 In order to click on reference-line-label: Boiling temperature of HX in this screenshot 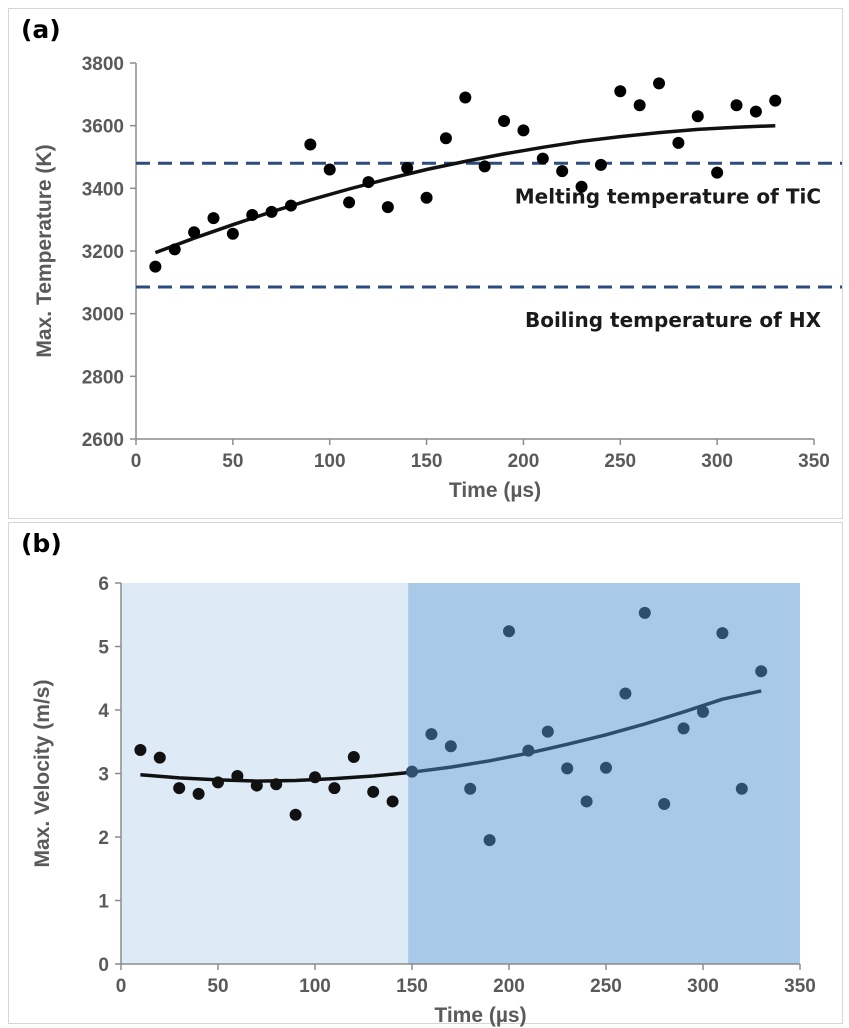, I will do `click(673, 320)`.